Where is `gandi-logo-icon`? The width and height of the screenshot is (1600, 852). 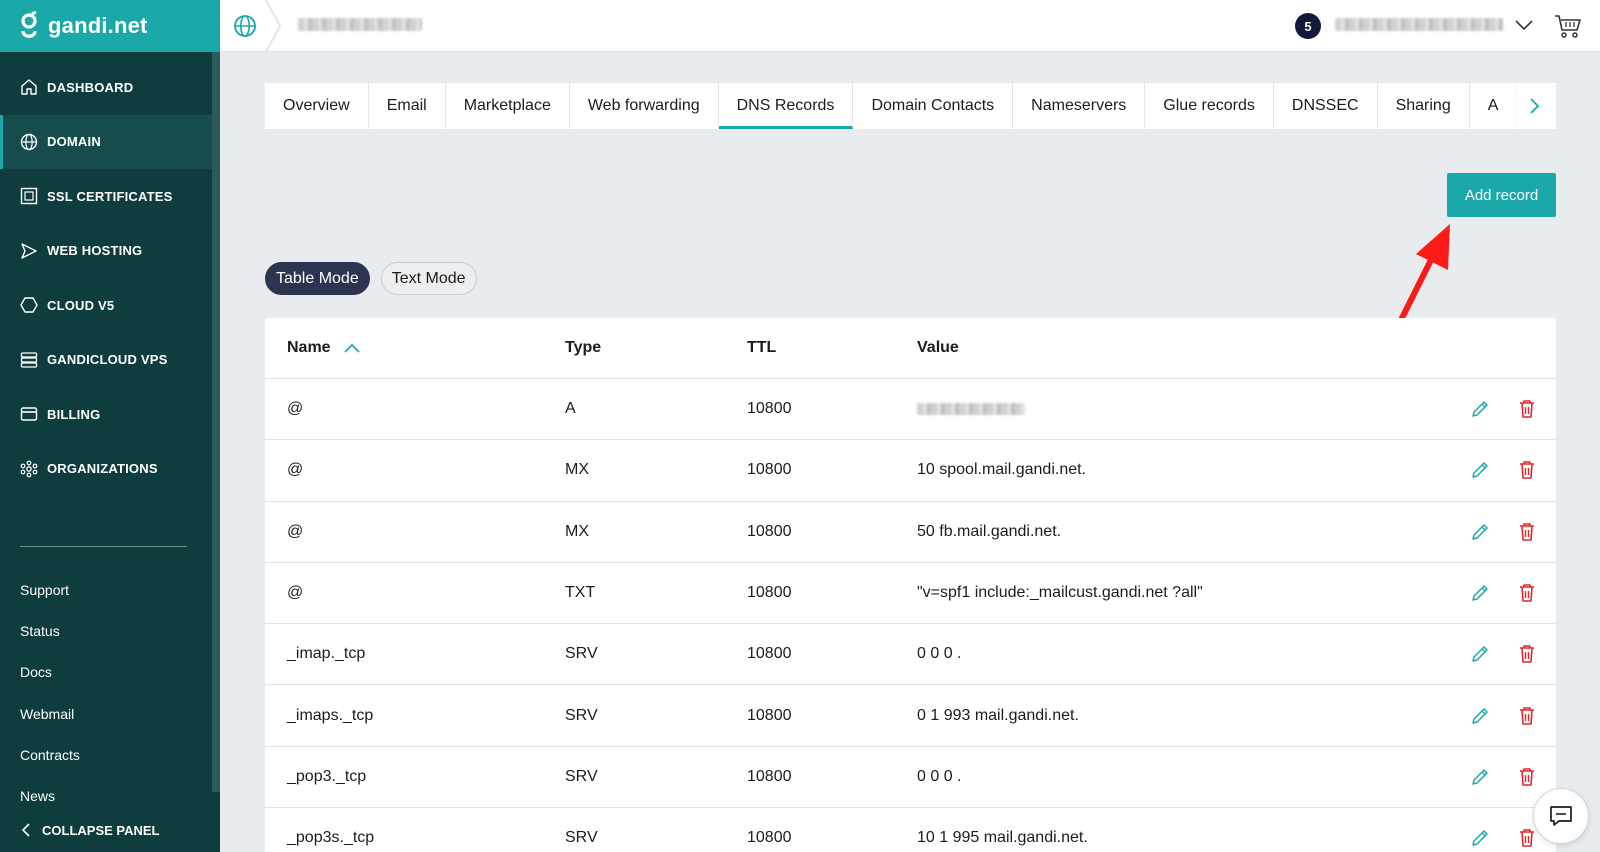
gandi-logo-icon is located at coordinates (29, 24).